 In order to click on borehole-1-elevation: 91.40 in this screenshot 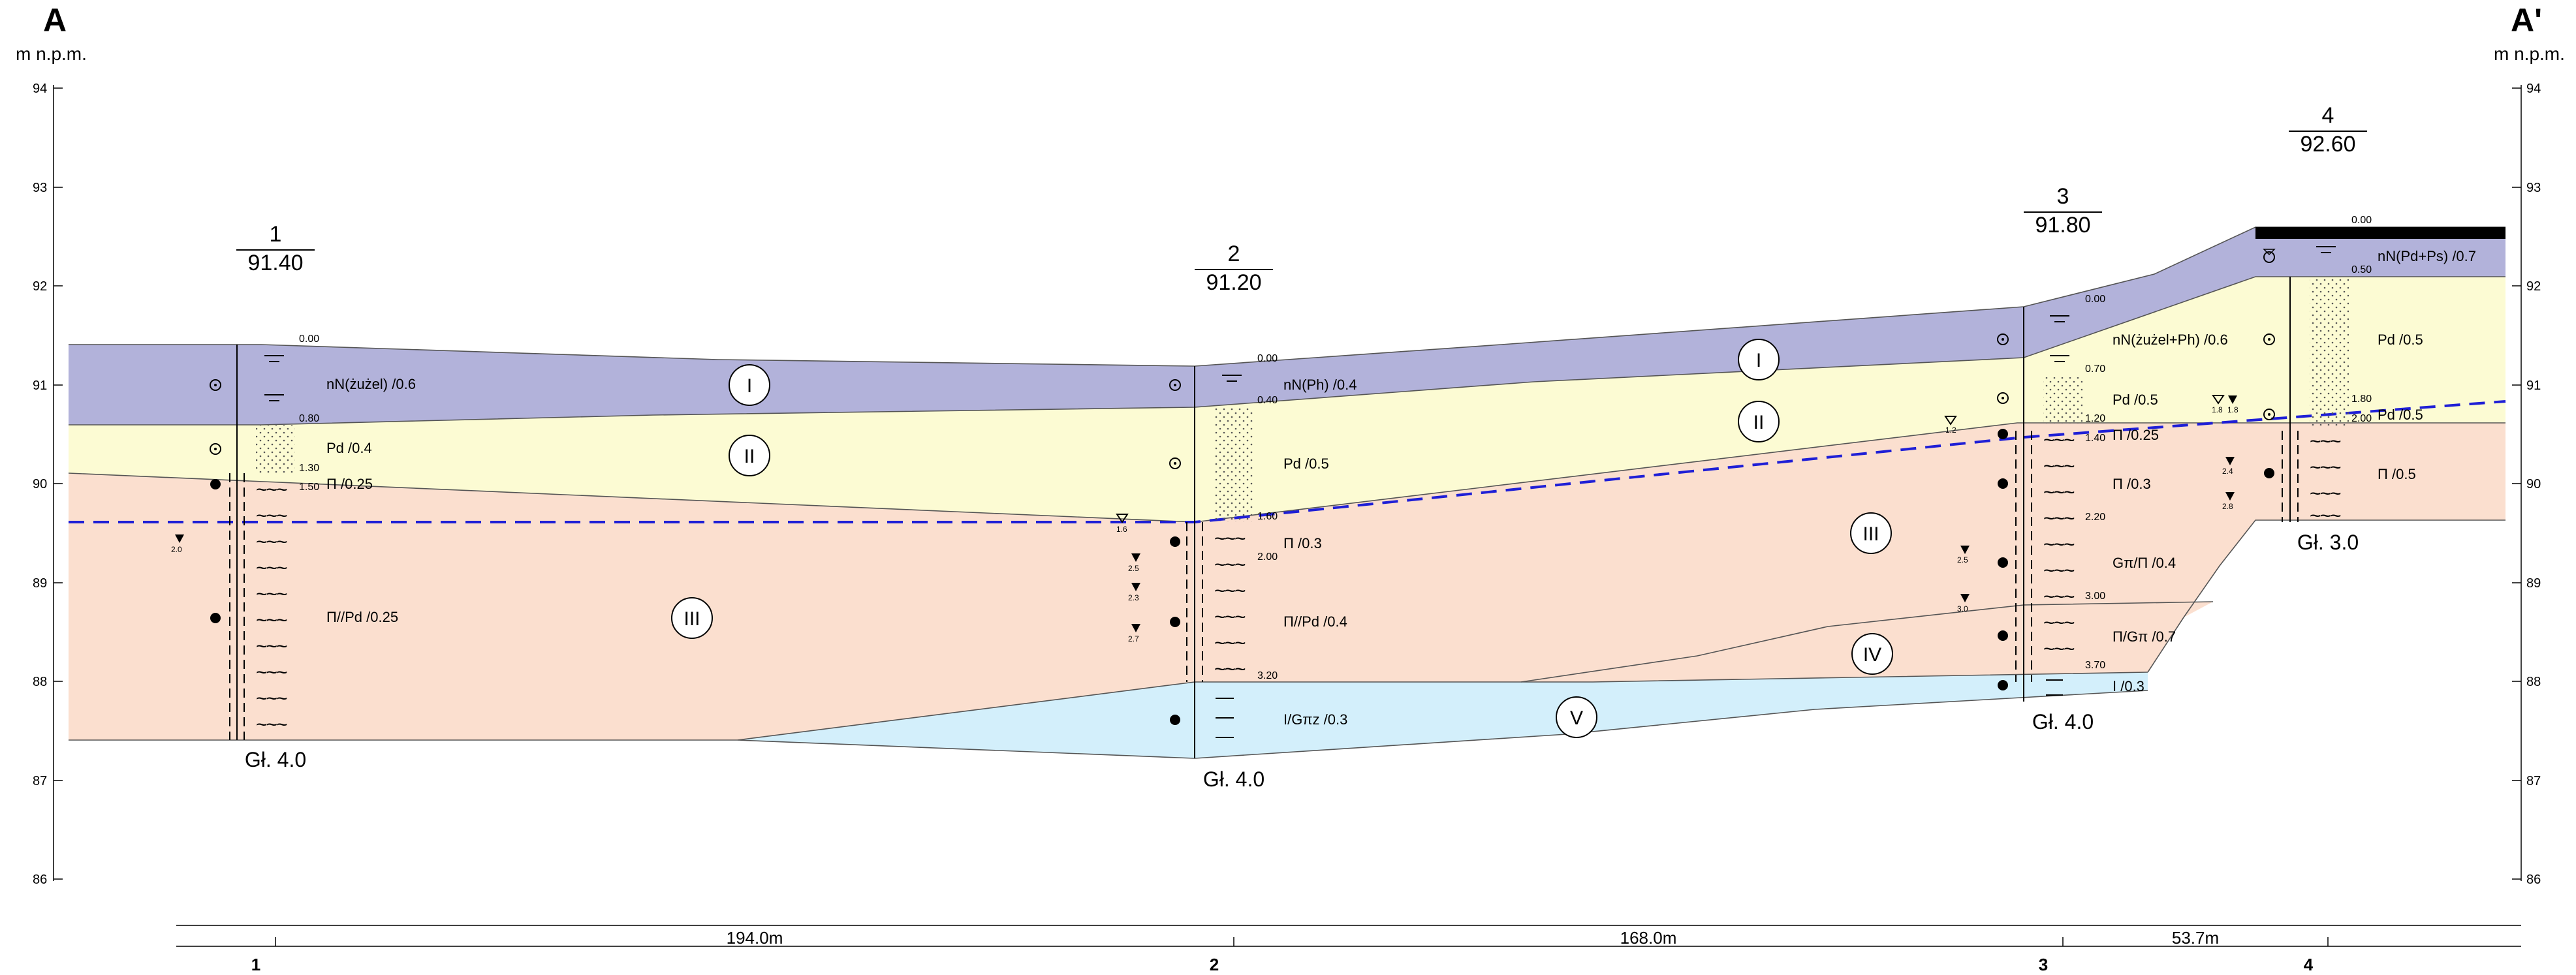, I will do `click(275, 263)`.